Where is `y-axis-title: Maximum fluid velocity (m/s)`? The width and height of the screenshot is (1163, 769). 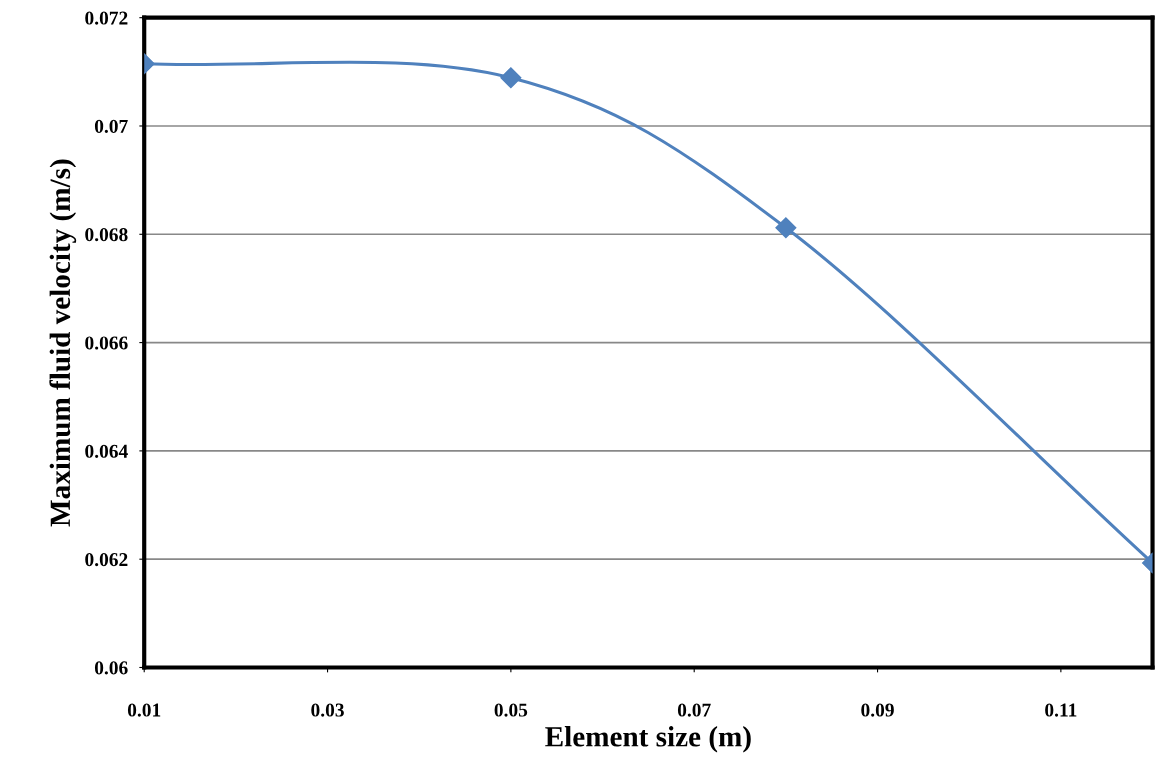
y-axis-title: Maximum fluid velocity (m/s) is located at coordinates (63, 343).